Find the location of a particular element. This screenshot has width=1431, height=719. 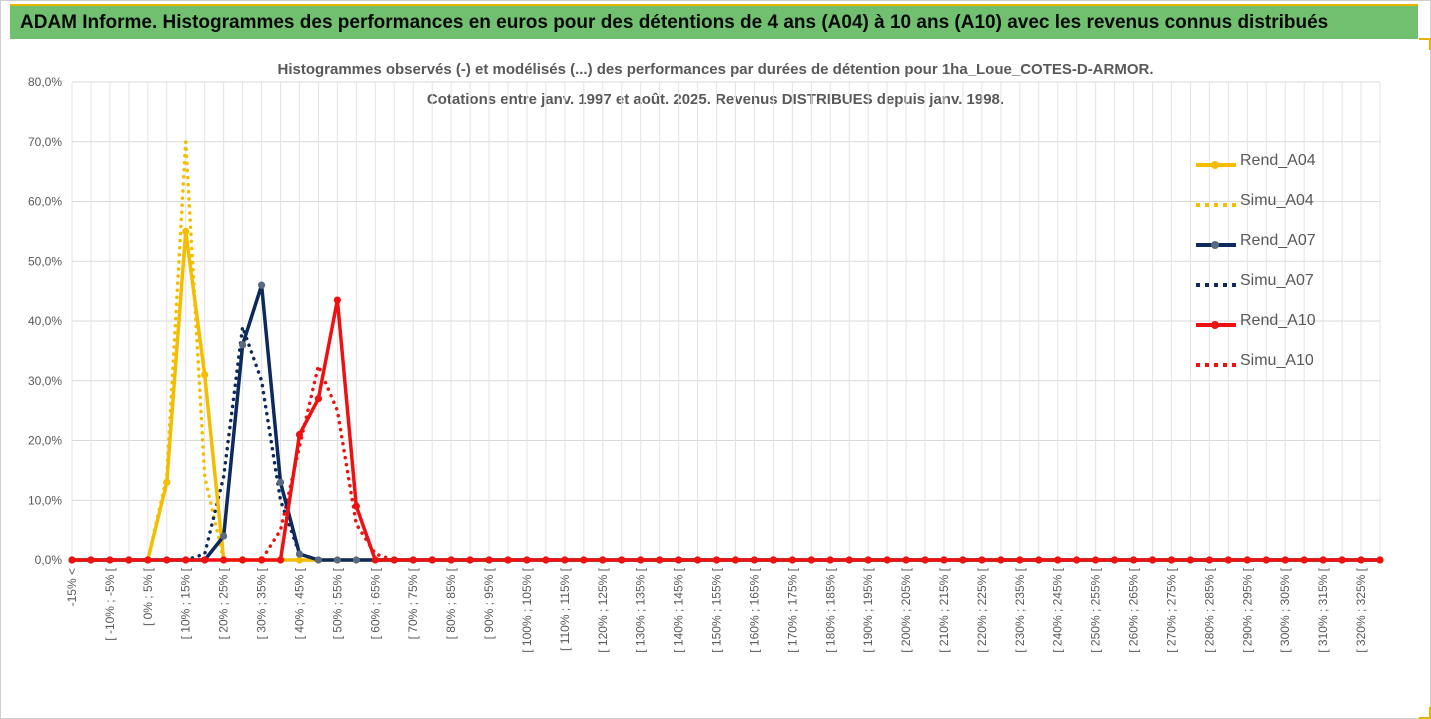

selection-corner-top is located at coordinates (1425, 44).